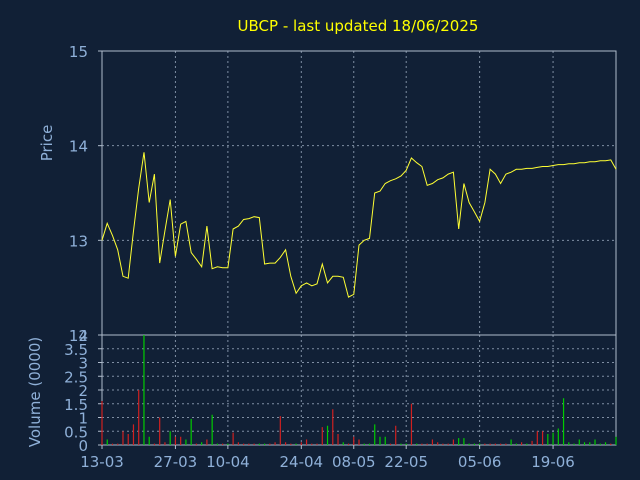 The width and height of the screenshot is (640, 480). I want to click on x-axis: 13-03 27-03 10-04 24-04 08-05 22-05 05-06 19-06, so click(327, 458).